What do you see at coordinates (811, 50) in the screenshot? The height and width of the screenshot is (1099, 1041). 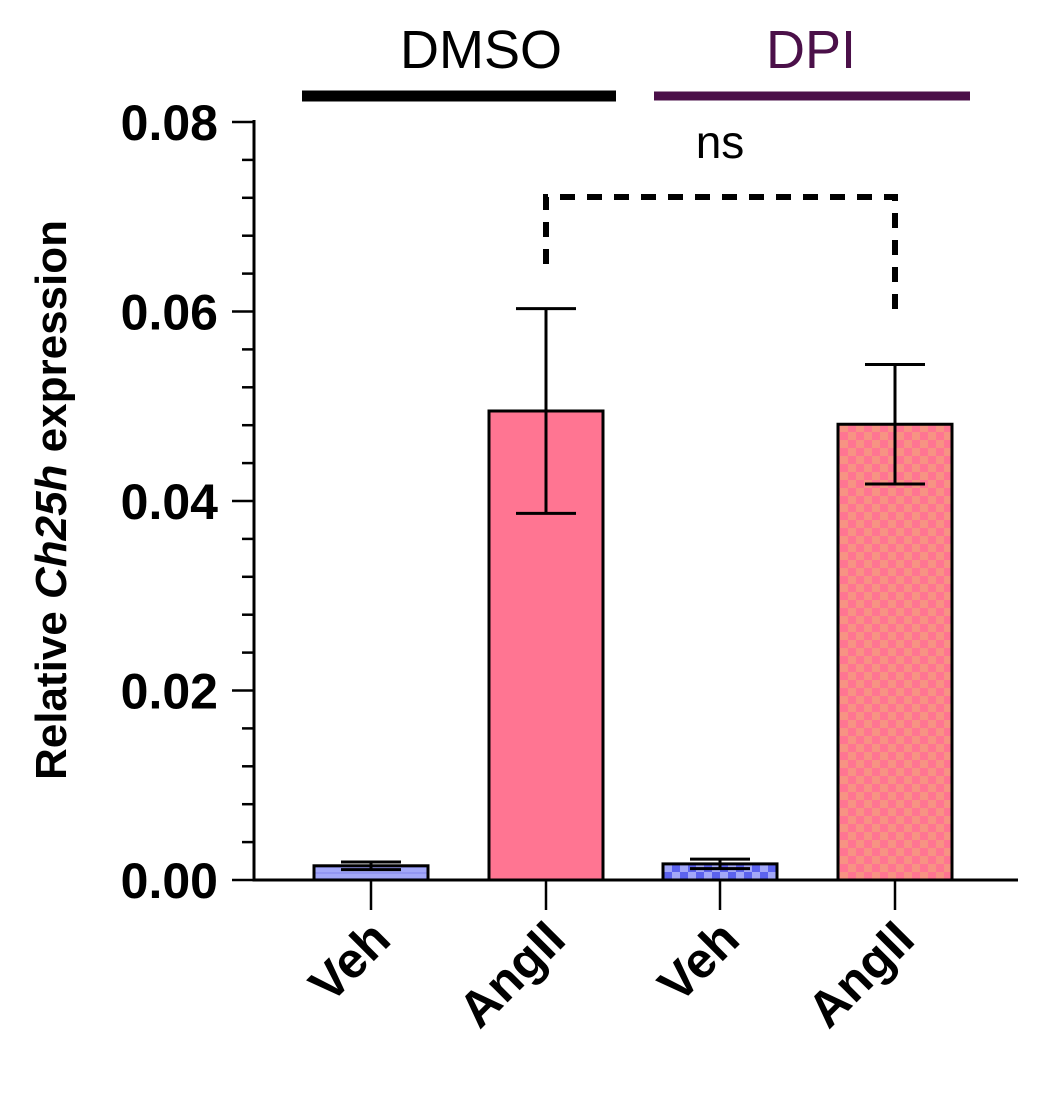 I see `group-label-dpi: DPI` at bounding box center [811, 50].